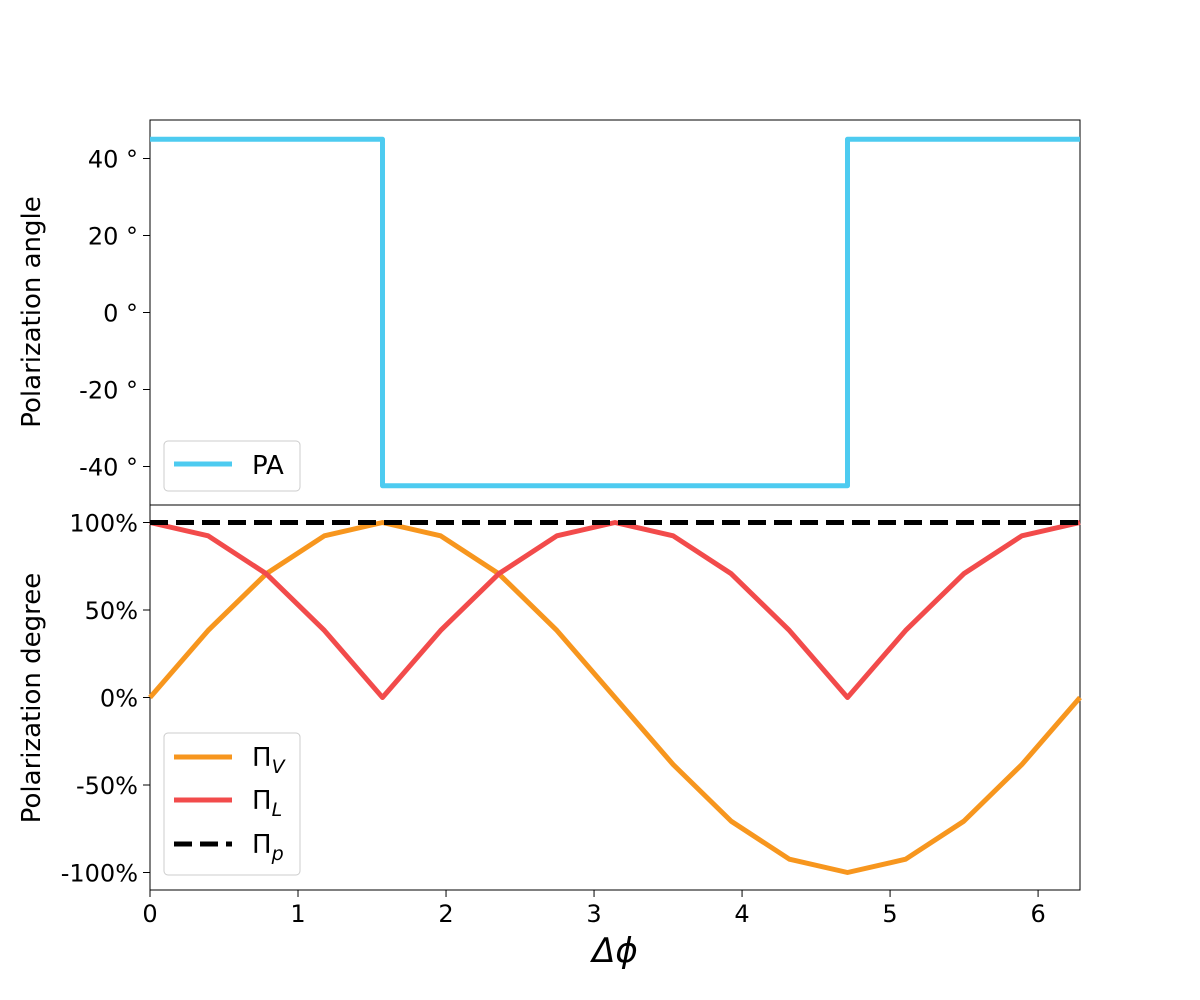 The width and height of the screenshot is (1200, 1000). I want to click on y-tick-label: 0 °, so click(120, 314).